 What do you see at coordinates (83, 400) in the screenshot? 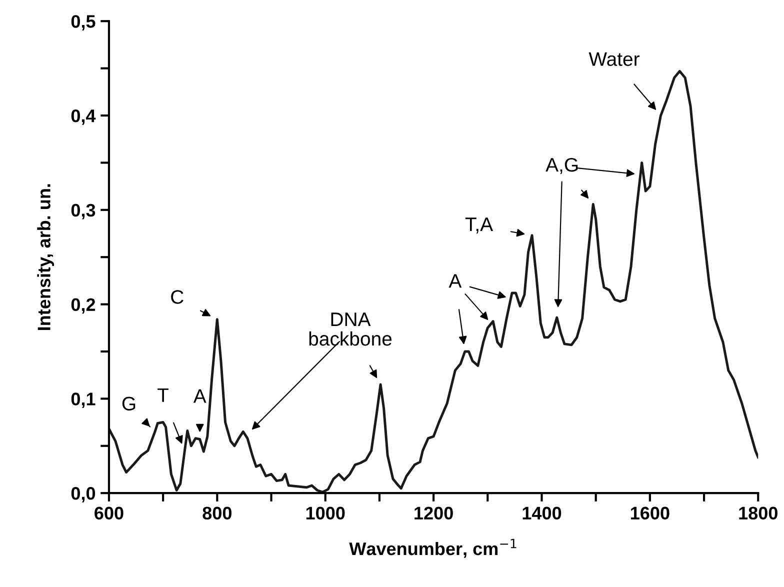
I see `y-tick-label: 0,1` at bounding box center [83, 400].